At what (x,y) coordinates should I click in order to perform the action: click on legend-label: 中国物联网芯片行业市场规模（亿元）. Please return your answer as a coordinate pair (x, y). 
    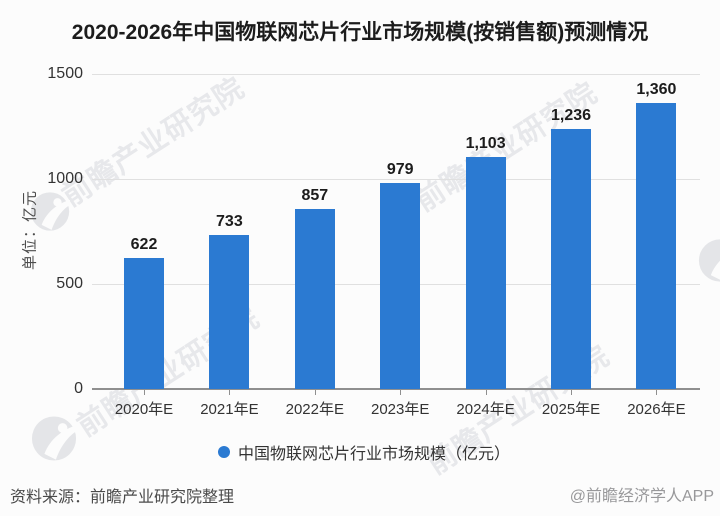
    Looking at the image, I should click on (373, 454).